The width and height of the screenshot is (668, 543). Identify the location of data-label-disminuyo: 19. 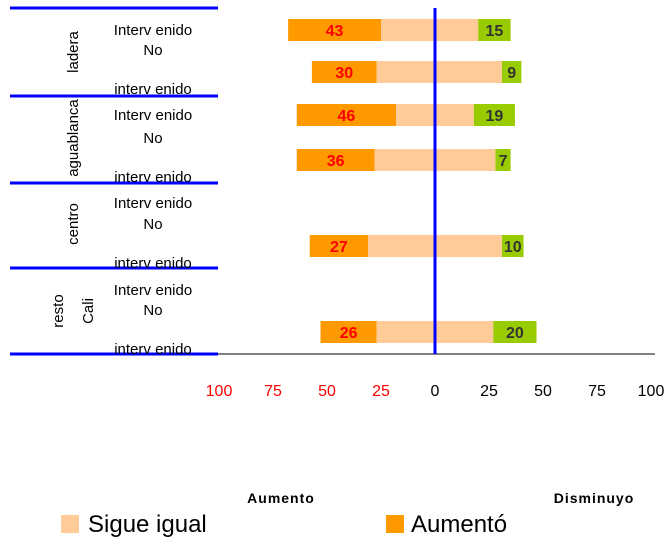
(495, 116).